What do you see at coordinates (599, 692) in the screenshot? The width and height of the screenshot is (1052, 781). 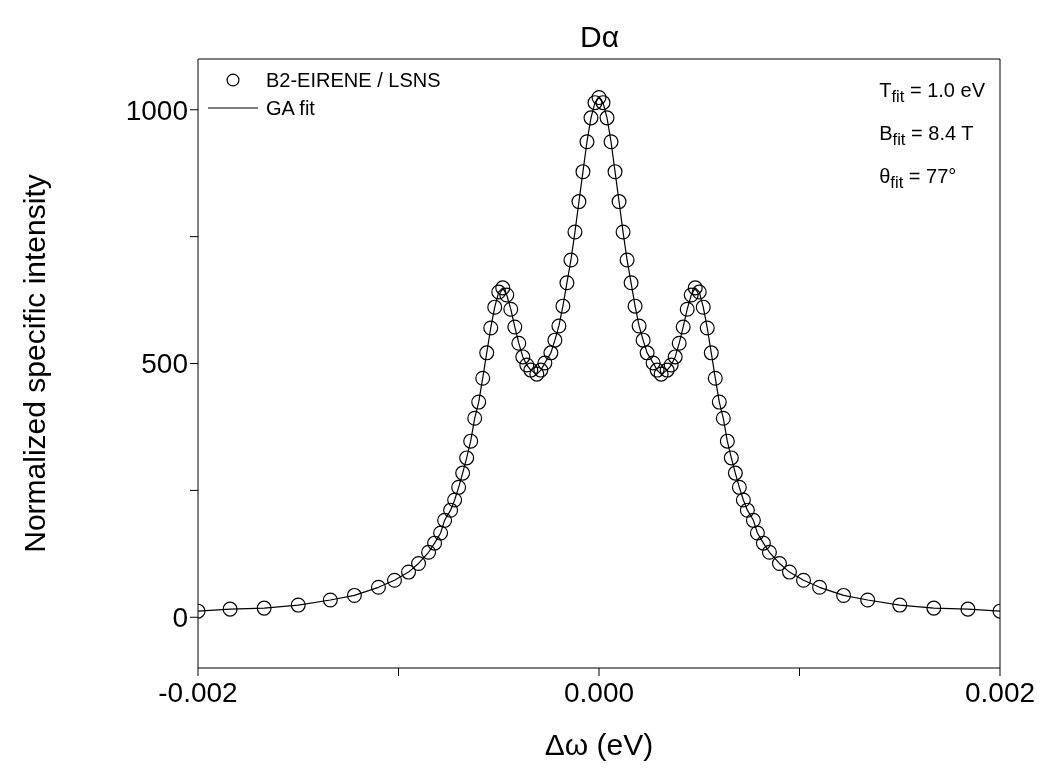 I see `x-tick-label: 0.000` at bounding box center [599, 692].